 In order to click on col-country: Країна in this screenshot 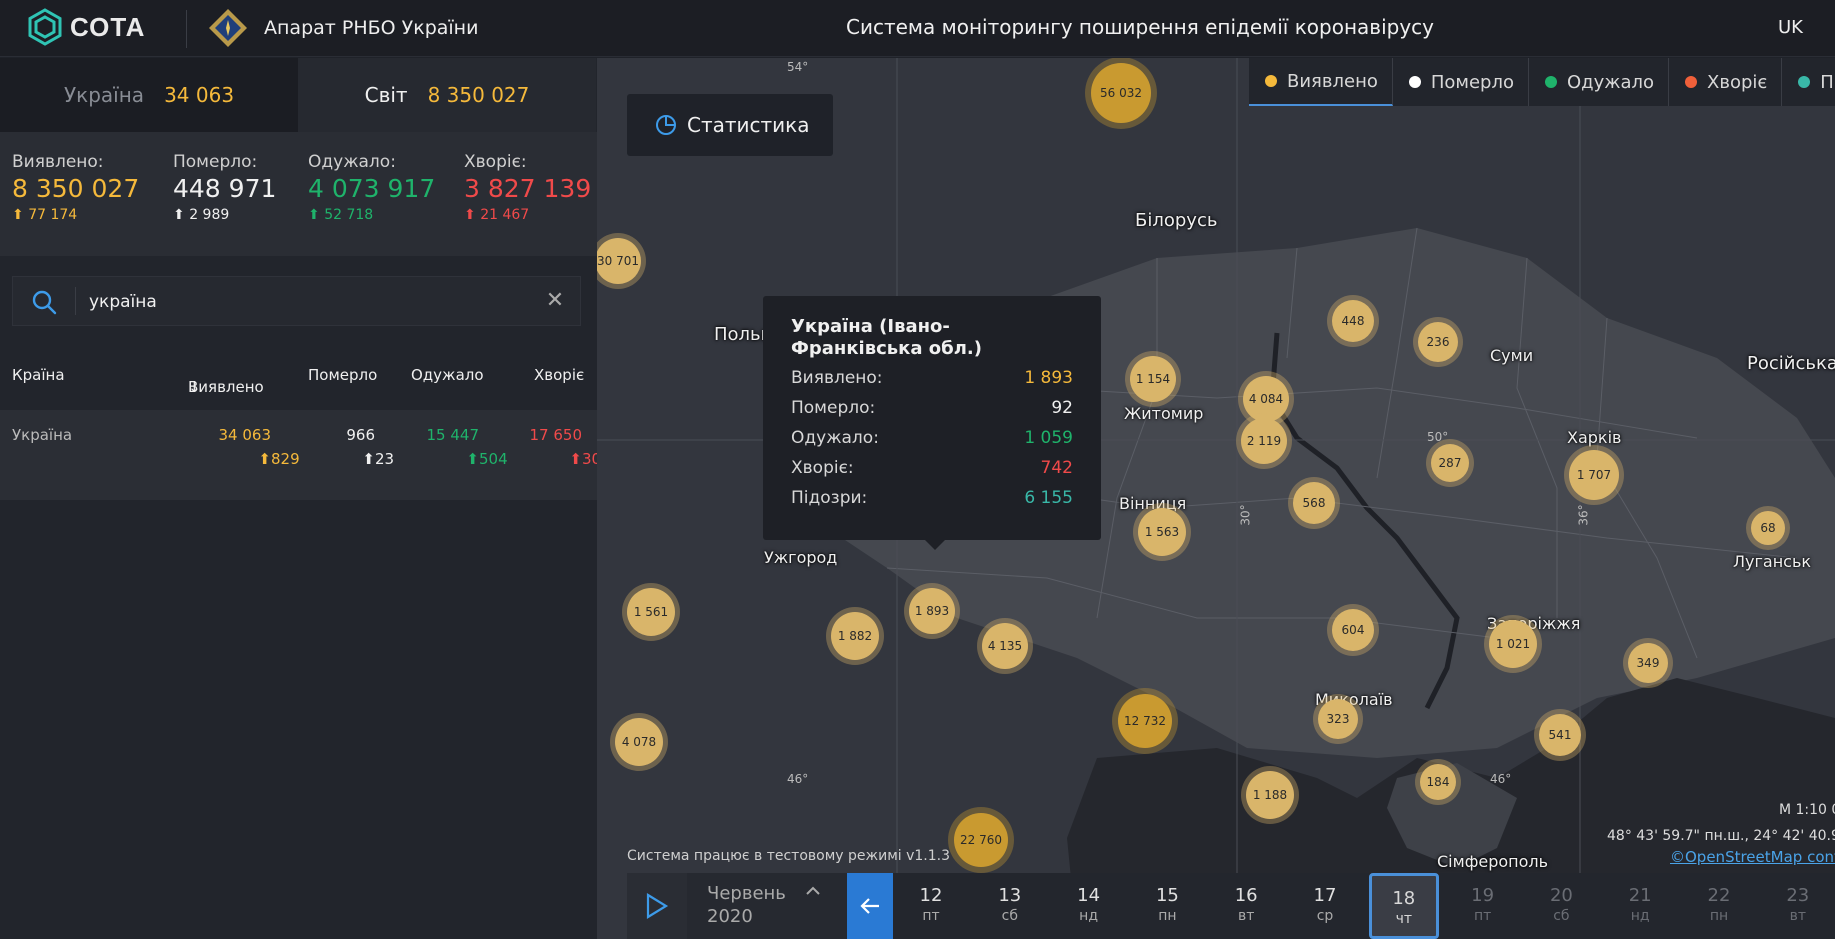, I will do `click(38, 375)`.